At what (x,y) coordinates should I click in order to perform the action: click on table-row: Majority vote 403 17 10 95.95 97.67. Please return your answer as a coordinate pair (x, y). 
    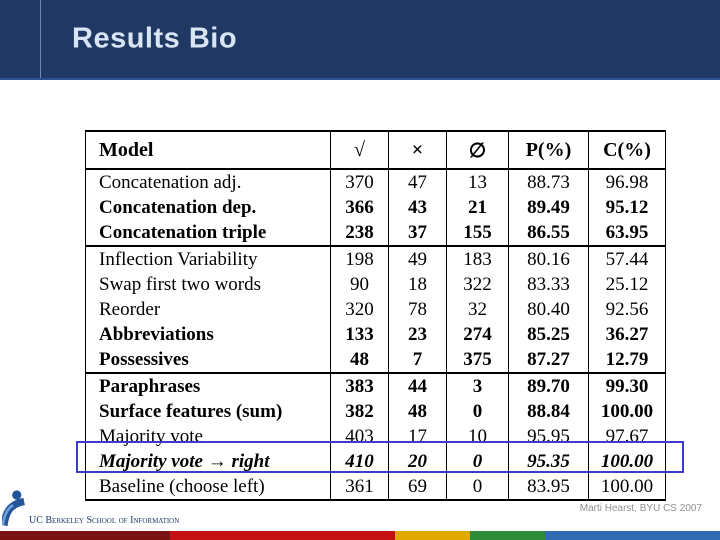
    Looking at the image, I should click on (375, 436).